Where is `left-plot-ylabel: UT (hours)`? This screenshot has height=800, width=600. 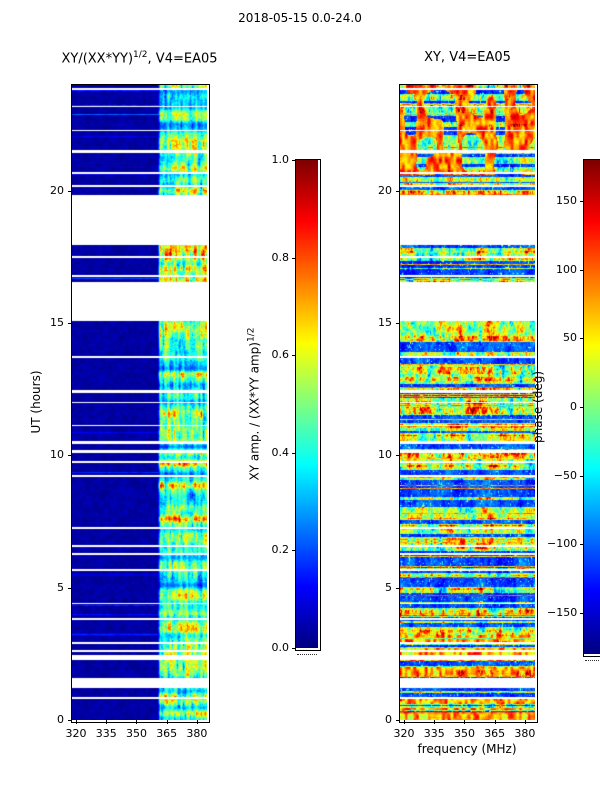
left-plot-ylabel: UT (hours) is located at coordinates (36, 402).